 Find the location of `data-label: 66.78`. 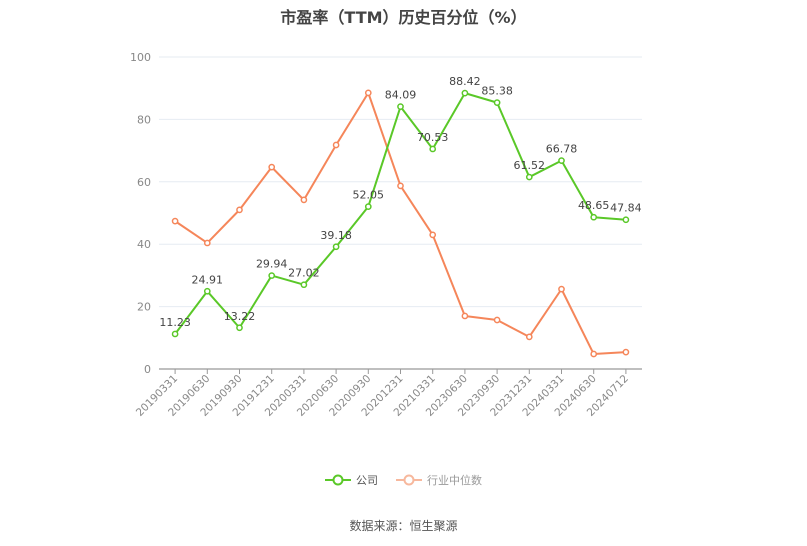

data-label: 66.78 is located at coordinates (562, 149).